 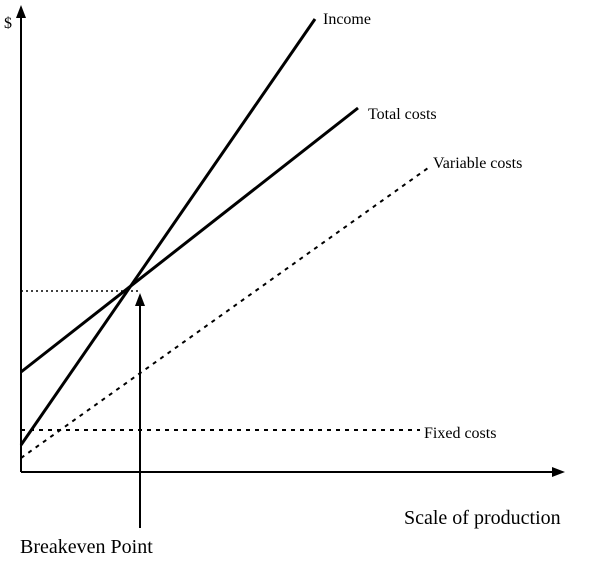 I want to click on y-axis-arrowhead, so click(x=21, y=11).